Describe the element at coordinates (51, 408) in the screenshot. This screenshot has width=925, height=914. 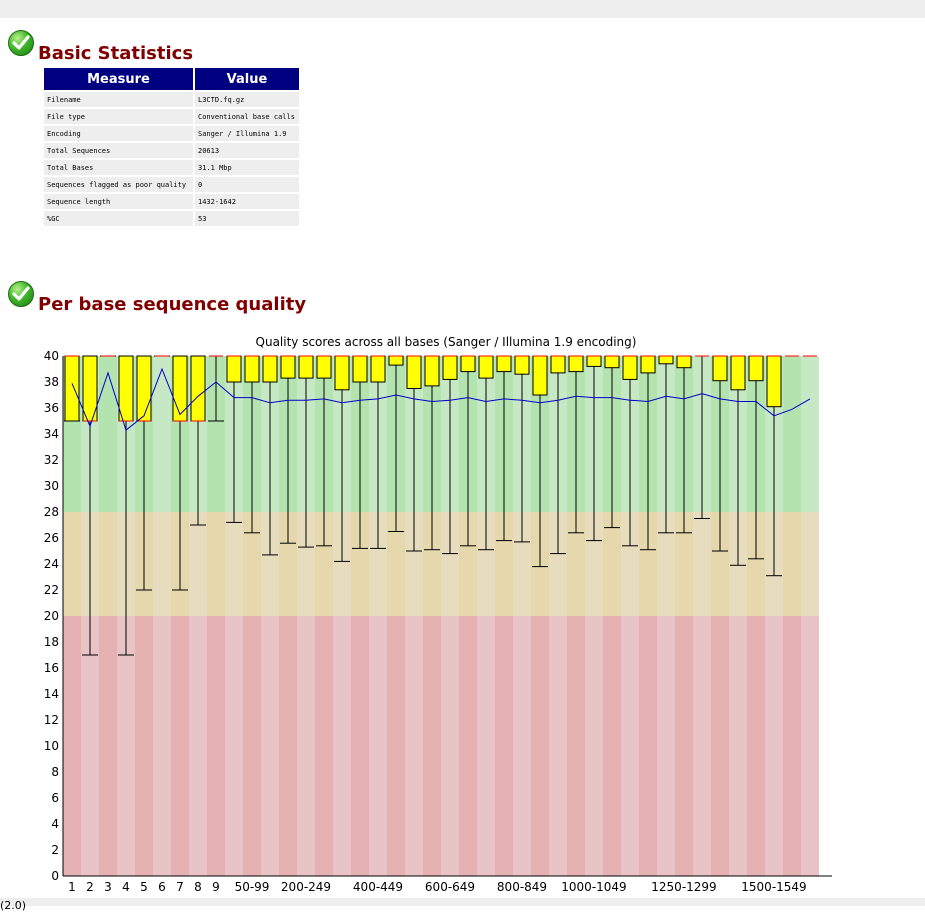
I see `y-tick-label: 36` at that location.